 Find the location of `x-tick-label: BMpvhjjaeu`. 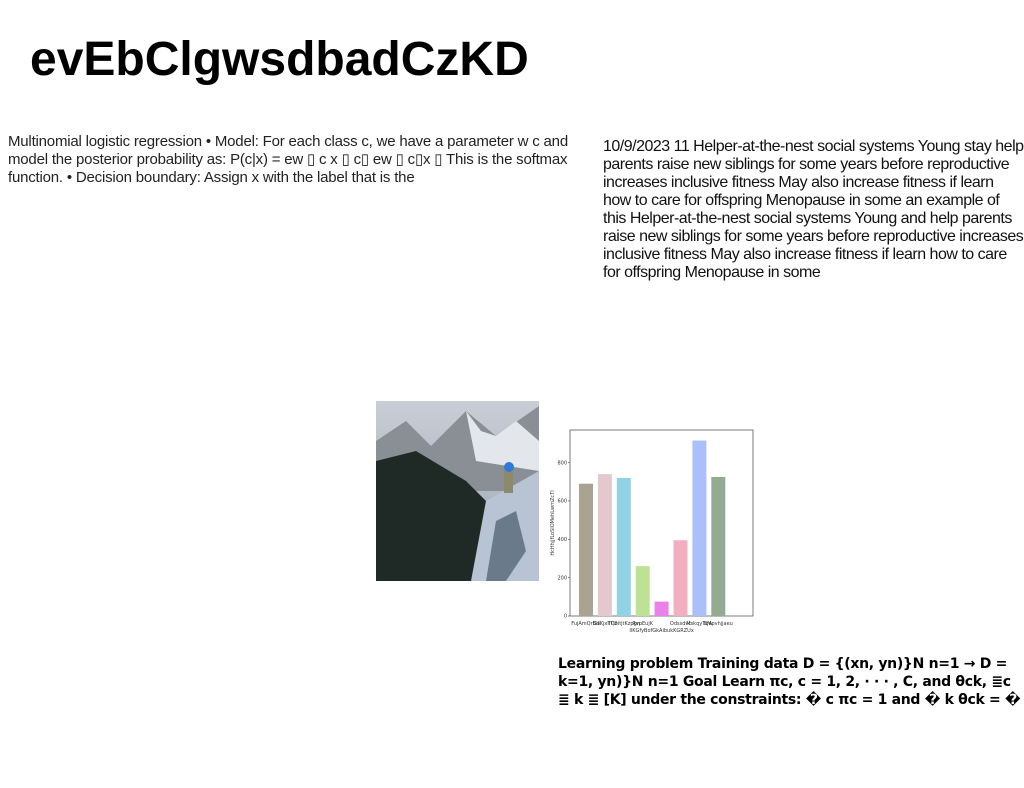

x-tick-label: BMpvhjjaeu is located at coordinates (718, 624).